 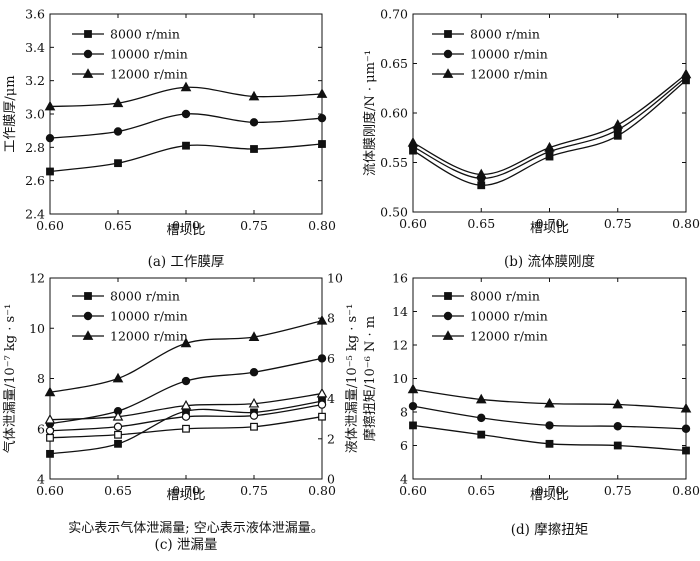 What do you see at coordinates (404, 412) in the screenshot?
I see `y-tick-label: 8` at bounding box center [404, 412].